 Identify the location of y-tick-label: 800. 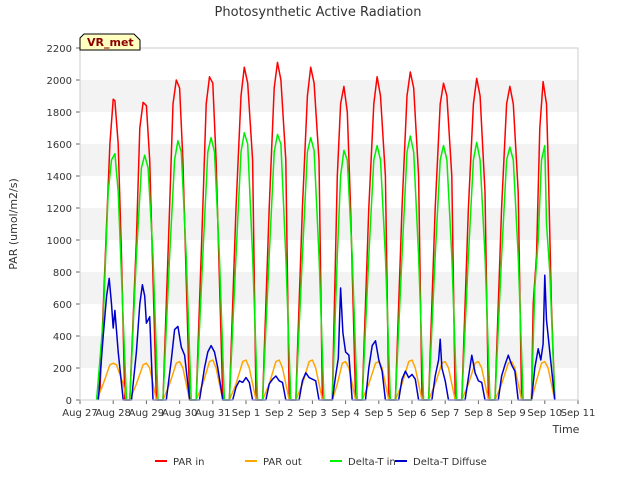
(62, 273).